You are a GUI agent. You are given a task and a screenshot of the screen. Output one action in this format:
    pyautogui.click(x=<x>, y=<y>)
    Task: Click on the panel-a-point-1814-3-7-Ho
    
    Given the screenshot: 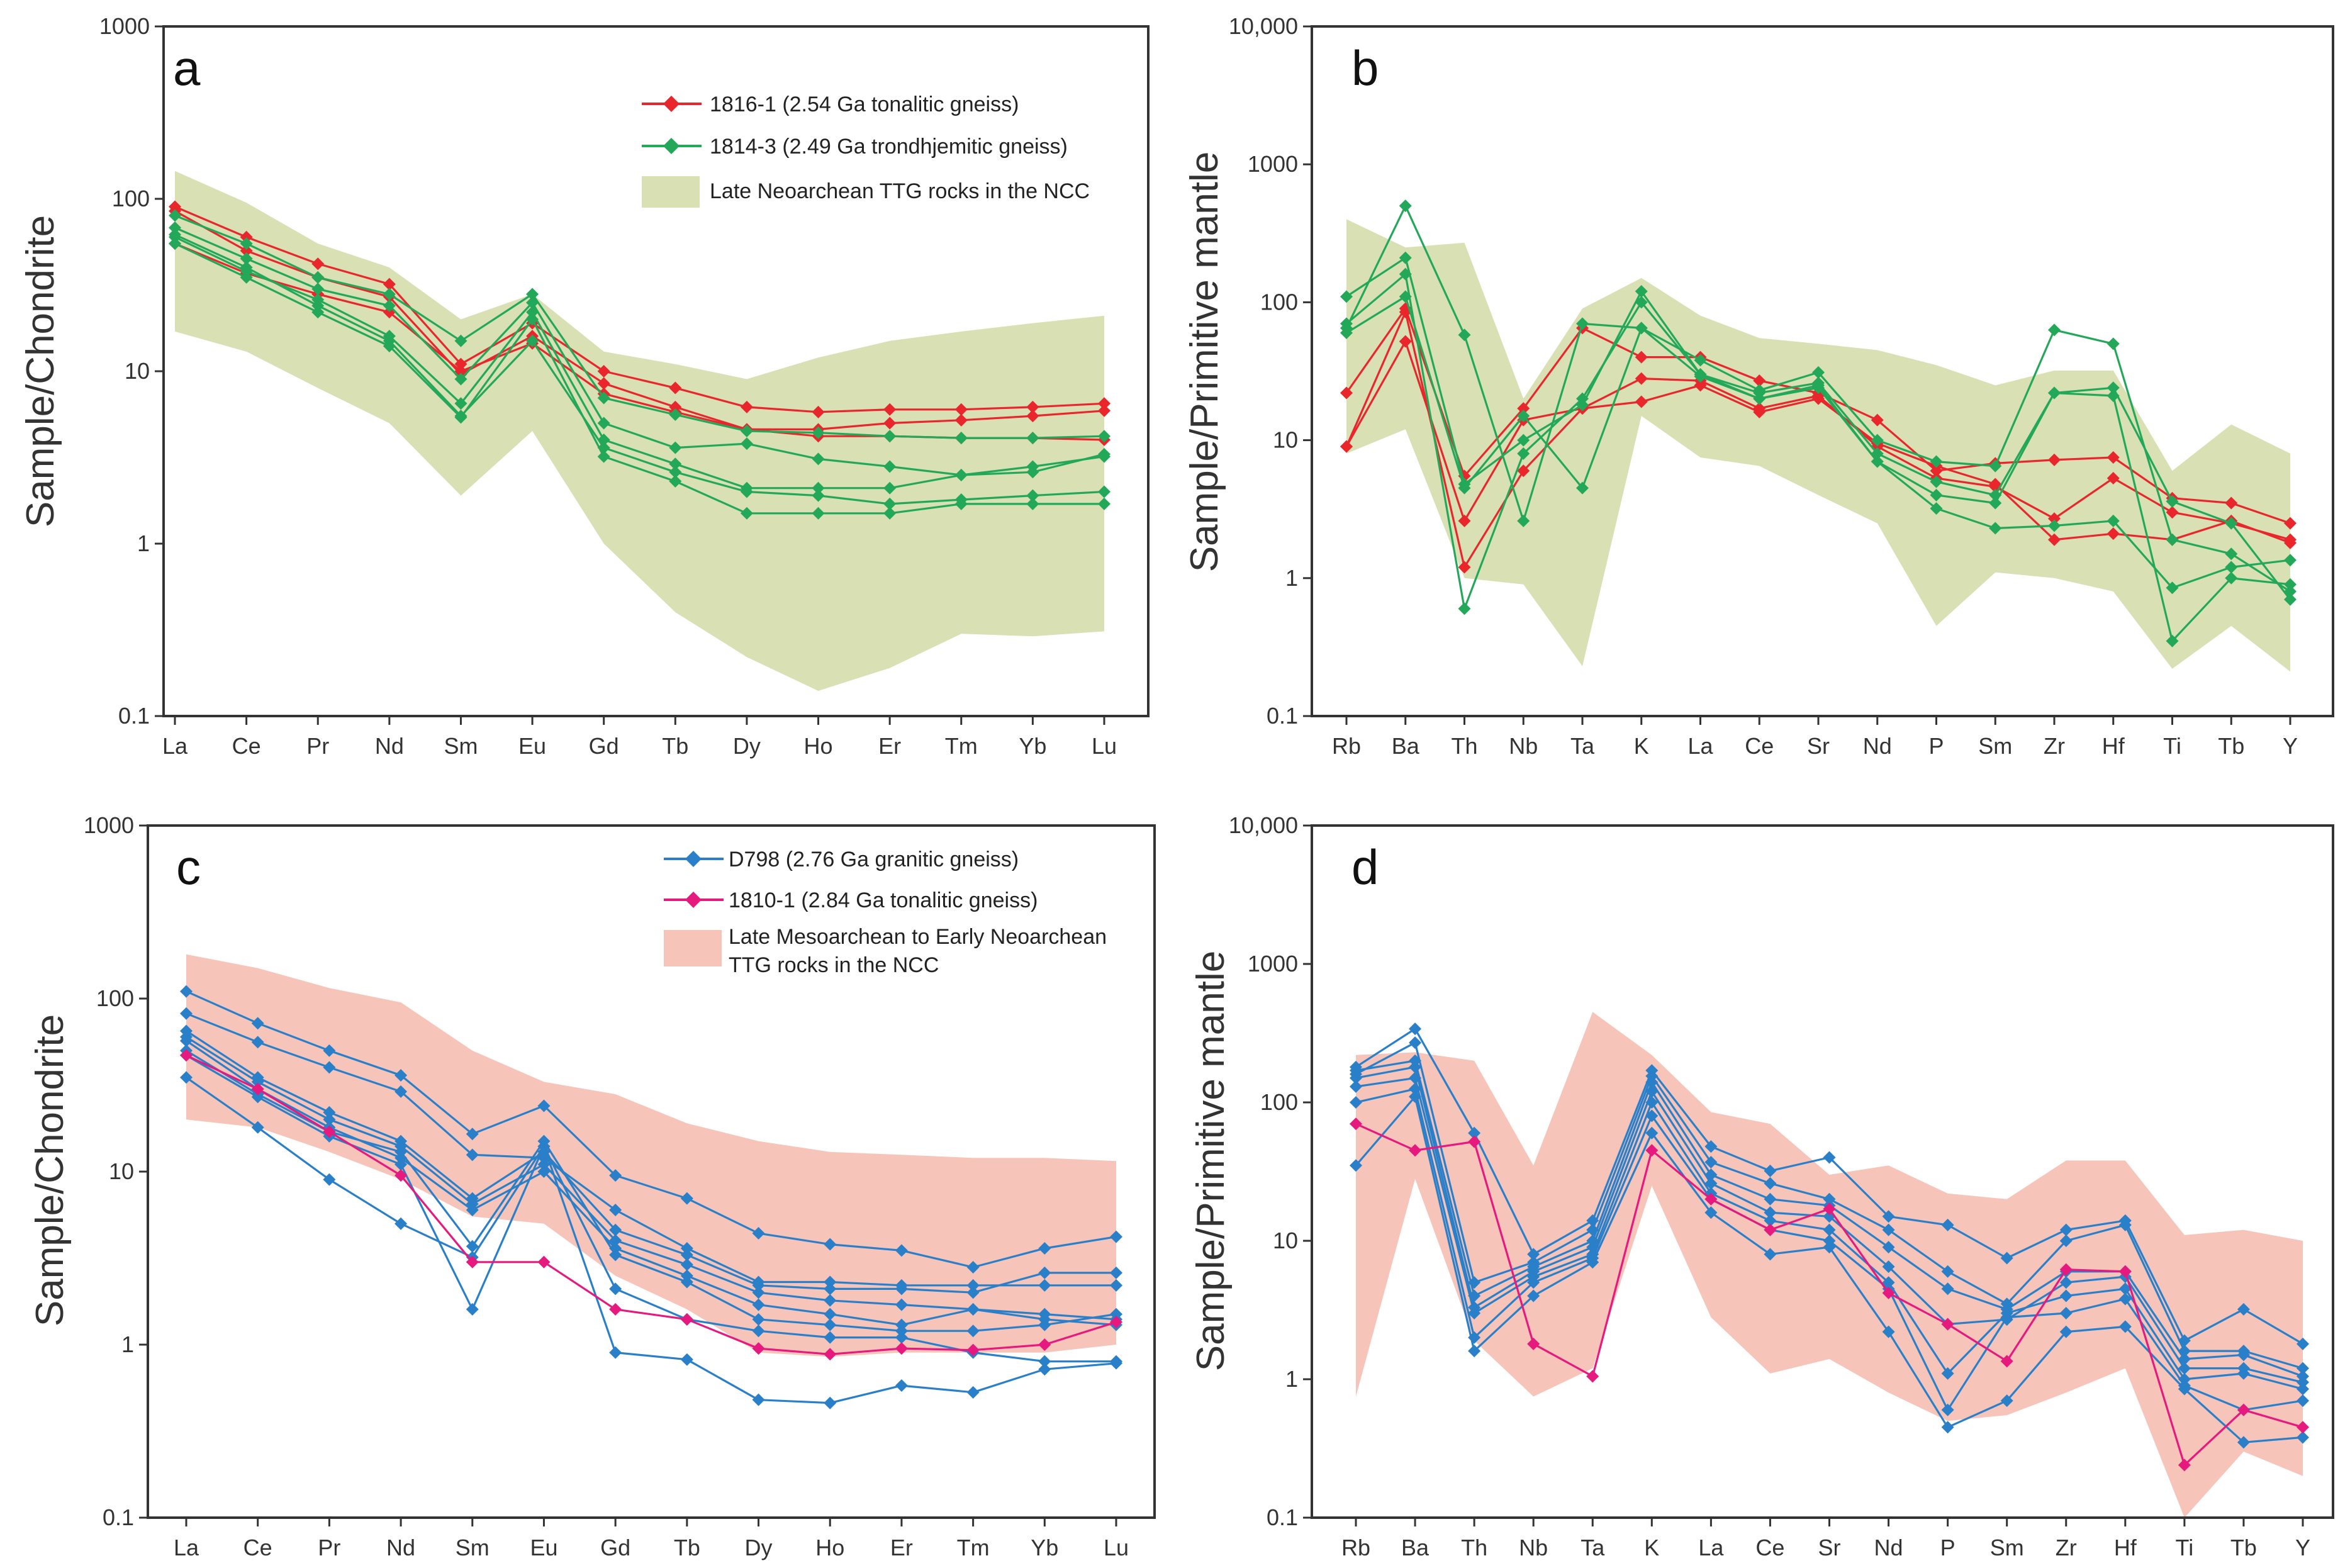 What is the action you would take?
    pyautogui.click(x=819, y=495)
    